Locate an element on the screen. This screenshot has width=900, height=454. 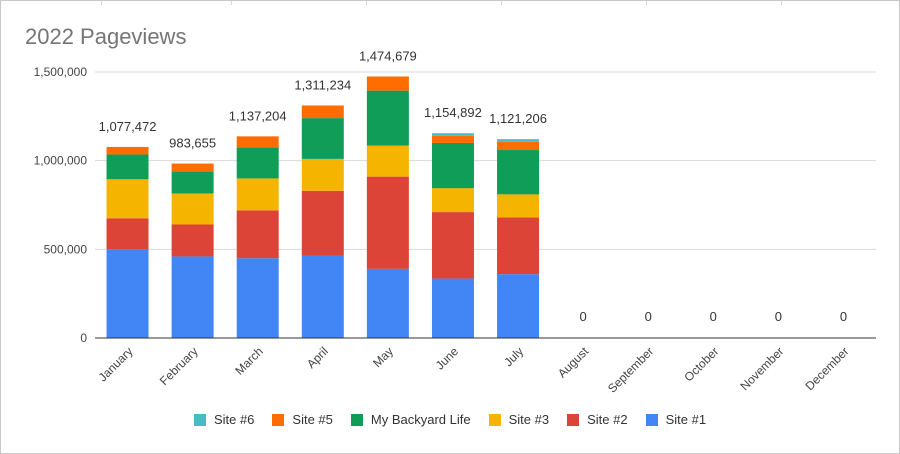
legend-label: Site #5 is located at coordinates (312, 419).